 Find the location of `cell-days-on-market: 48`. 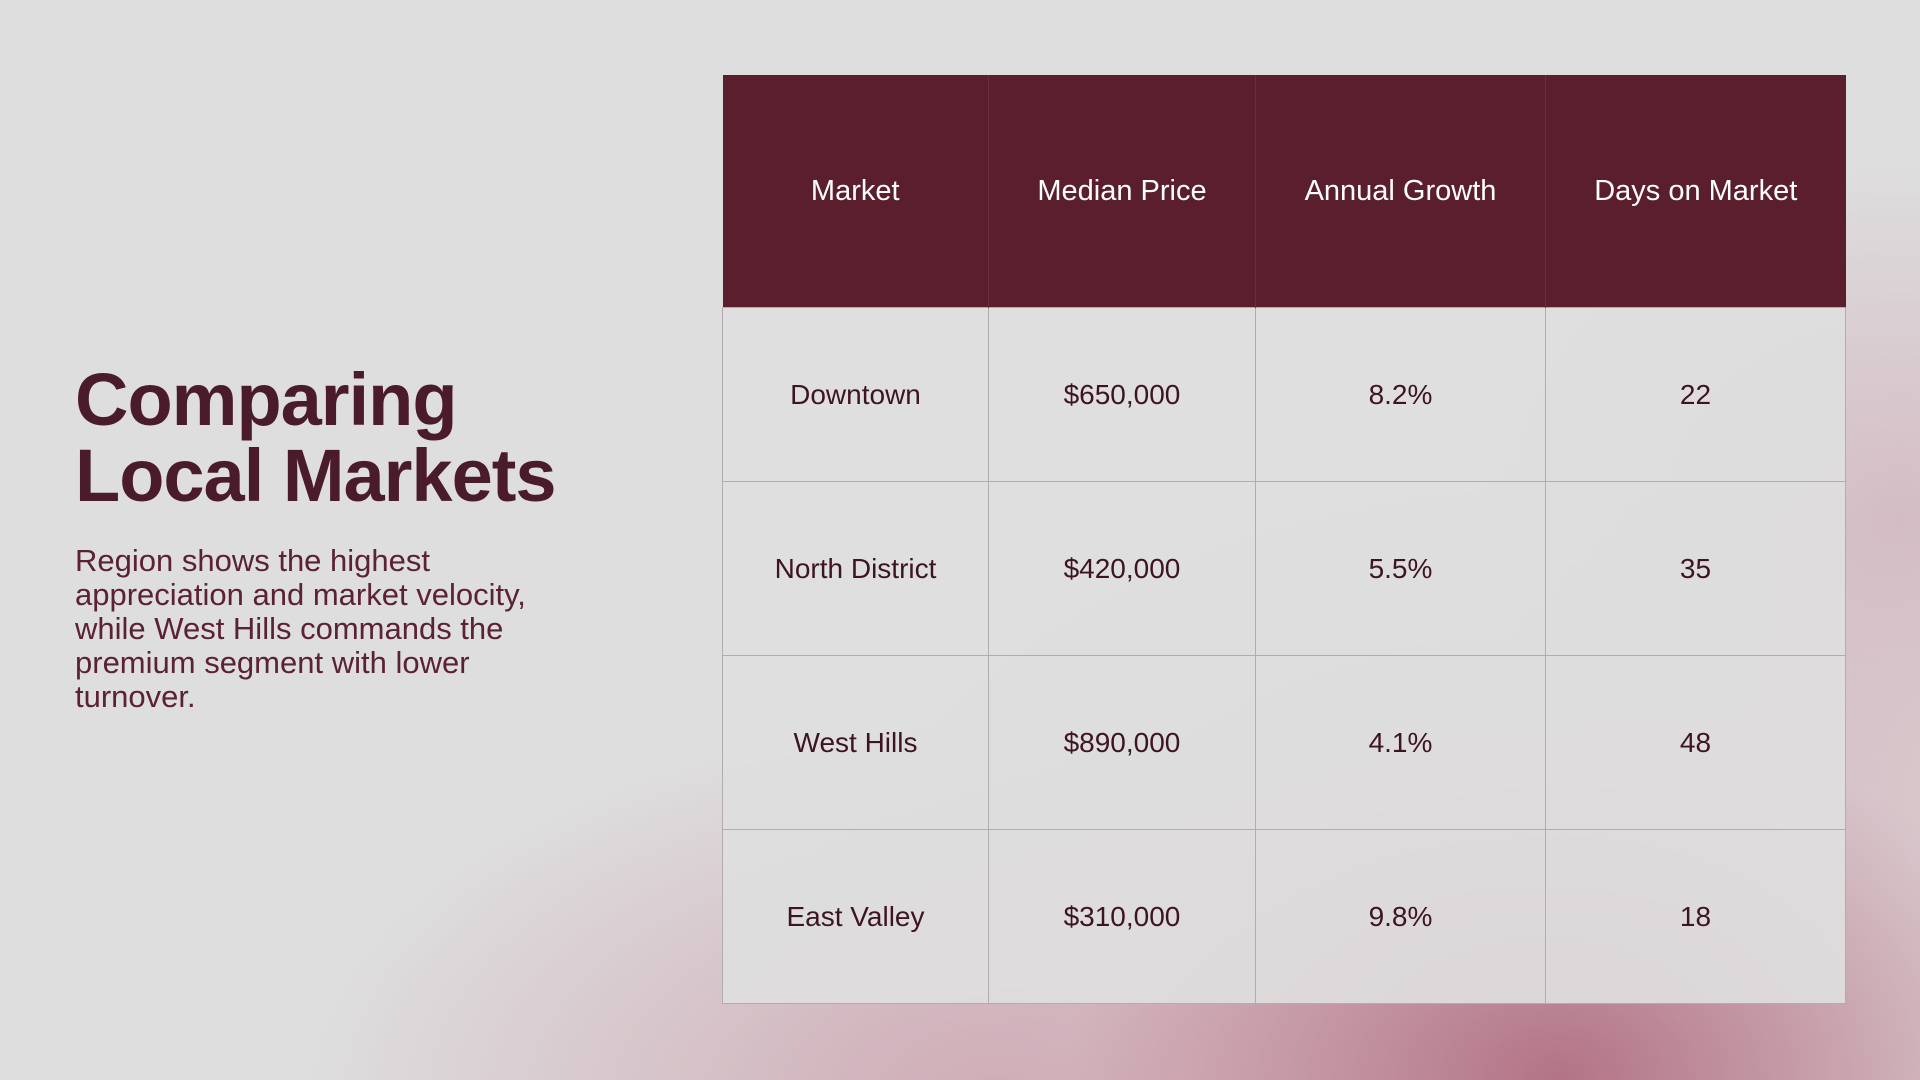

cell-days-on-market: 48 is located at coordinates (1695, 742).